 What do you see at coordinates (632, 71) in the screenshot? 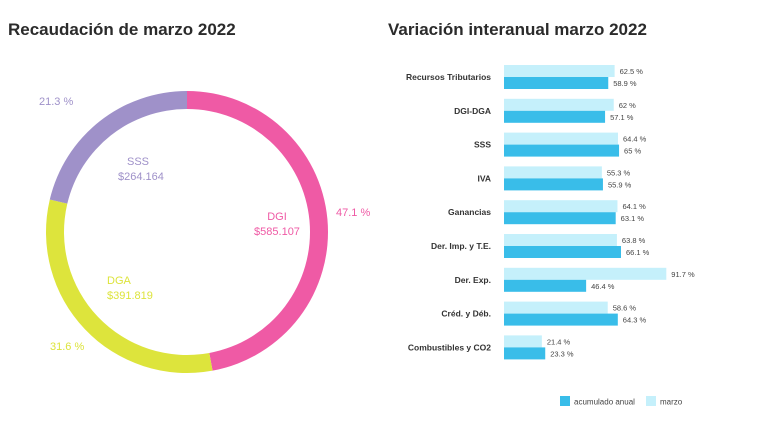
I see `bar-marzo-value-label: 62.5 %` at bounding box center [632, 71].